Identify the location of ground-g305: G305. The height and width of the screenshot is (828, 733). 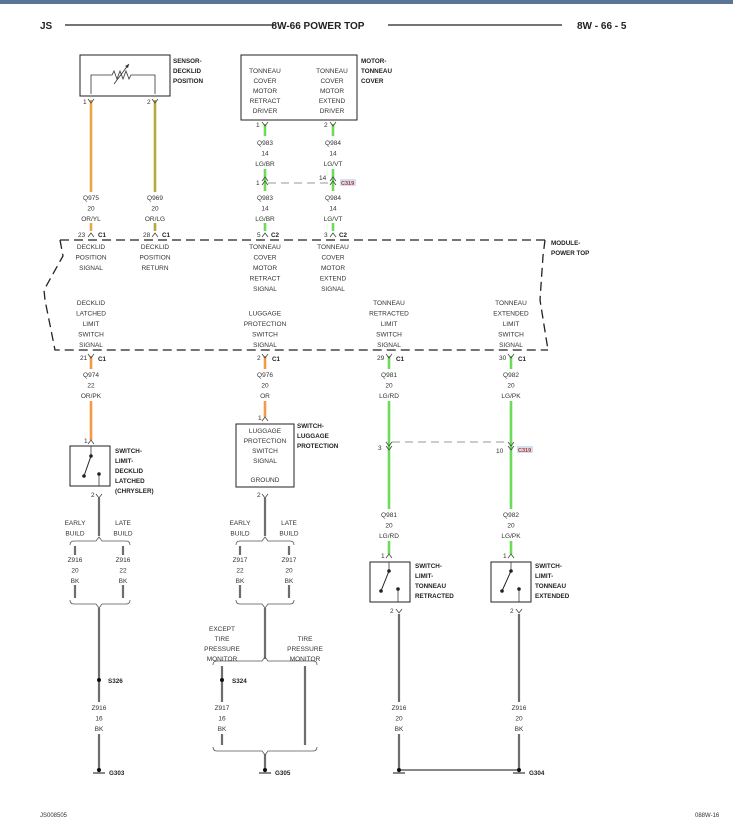
(283, 773).